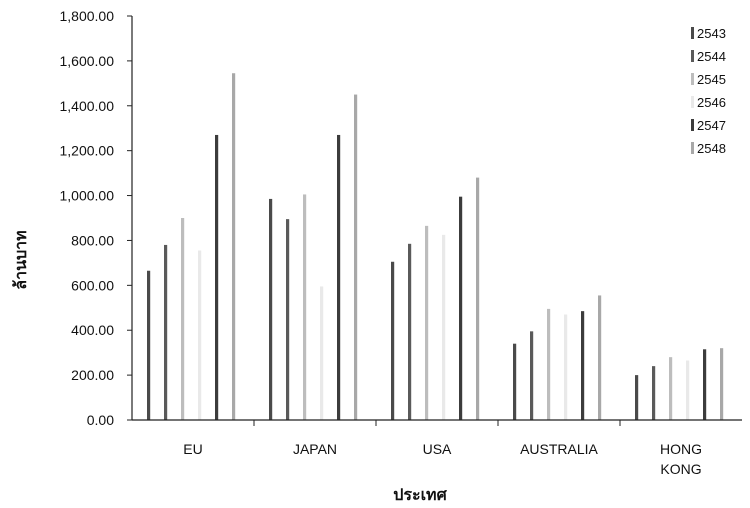  I want to click on y-tick-label: 1,200.00, so click(87, 151).